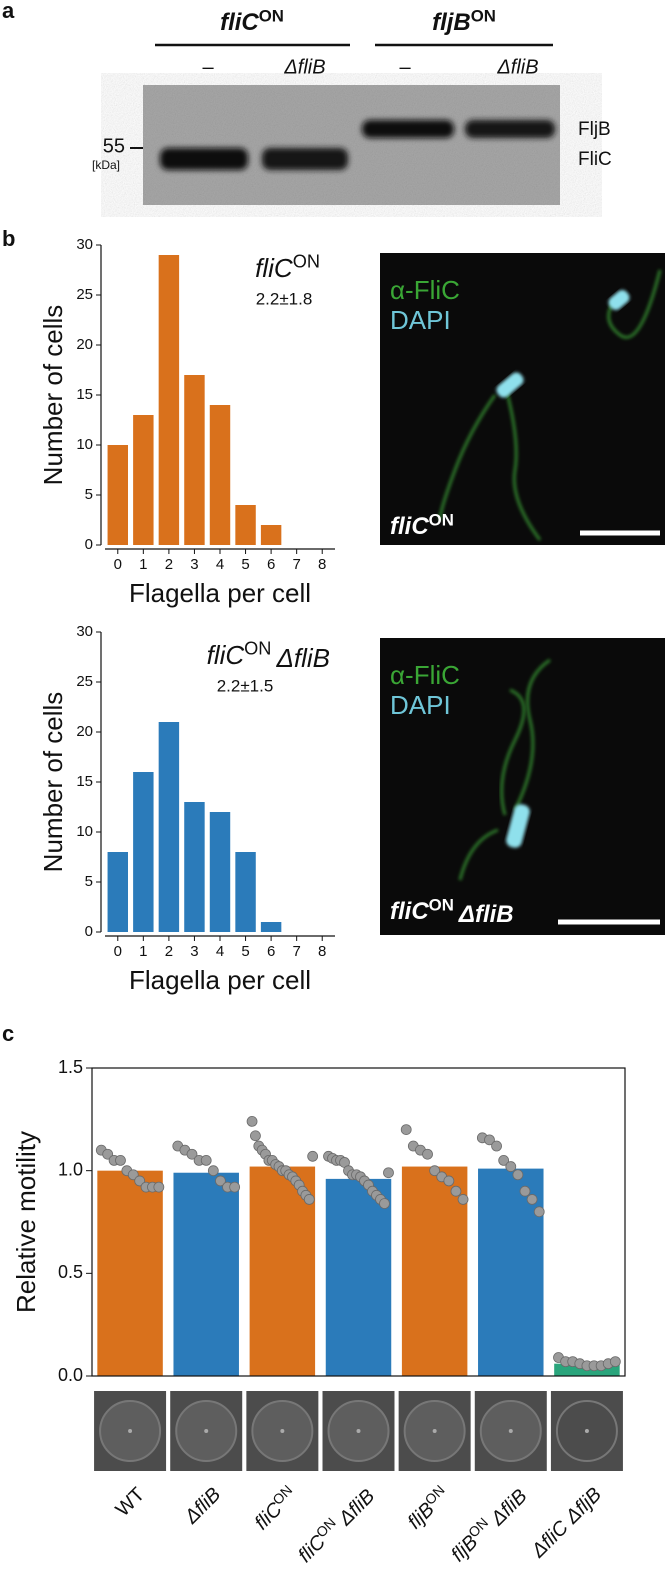 The image size is (669, 1575). Describe the element at coordinates (420, 705) in the screenshot. I see `stain-label: DAPI` at that location.